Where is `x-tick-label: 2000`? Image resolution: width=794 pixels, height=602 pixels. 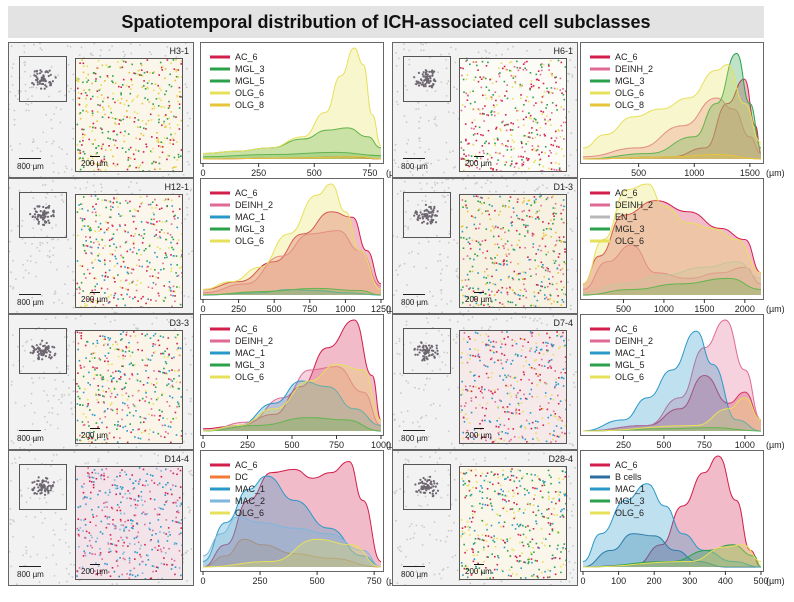
x-tick-label: 2000 is located at coordinates (745, 309).